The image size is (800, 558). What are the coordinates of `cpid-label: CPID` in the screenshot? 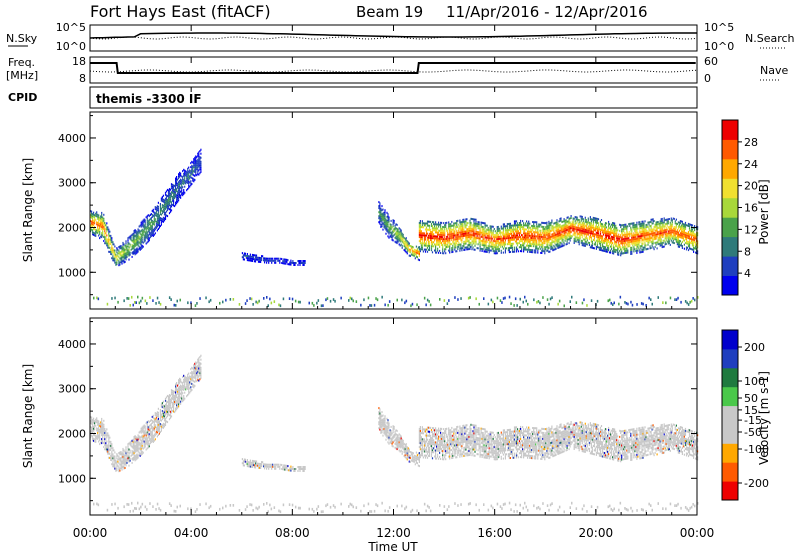 It's located at (22, 97).